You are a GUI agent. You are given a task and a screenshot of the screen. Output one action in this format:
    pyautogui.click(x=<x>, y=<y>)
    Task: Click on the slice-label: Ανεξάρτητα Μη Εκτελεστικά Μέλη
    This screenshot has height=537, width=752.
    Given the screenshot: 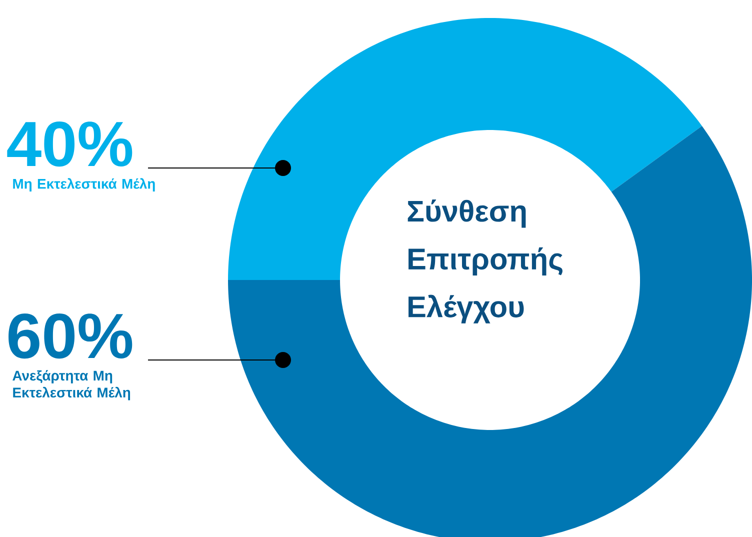 What is the action you would take?
    pyautogui.click(x=71, y=385)
    